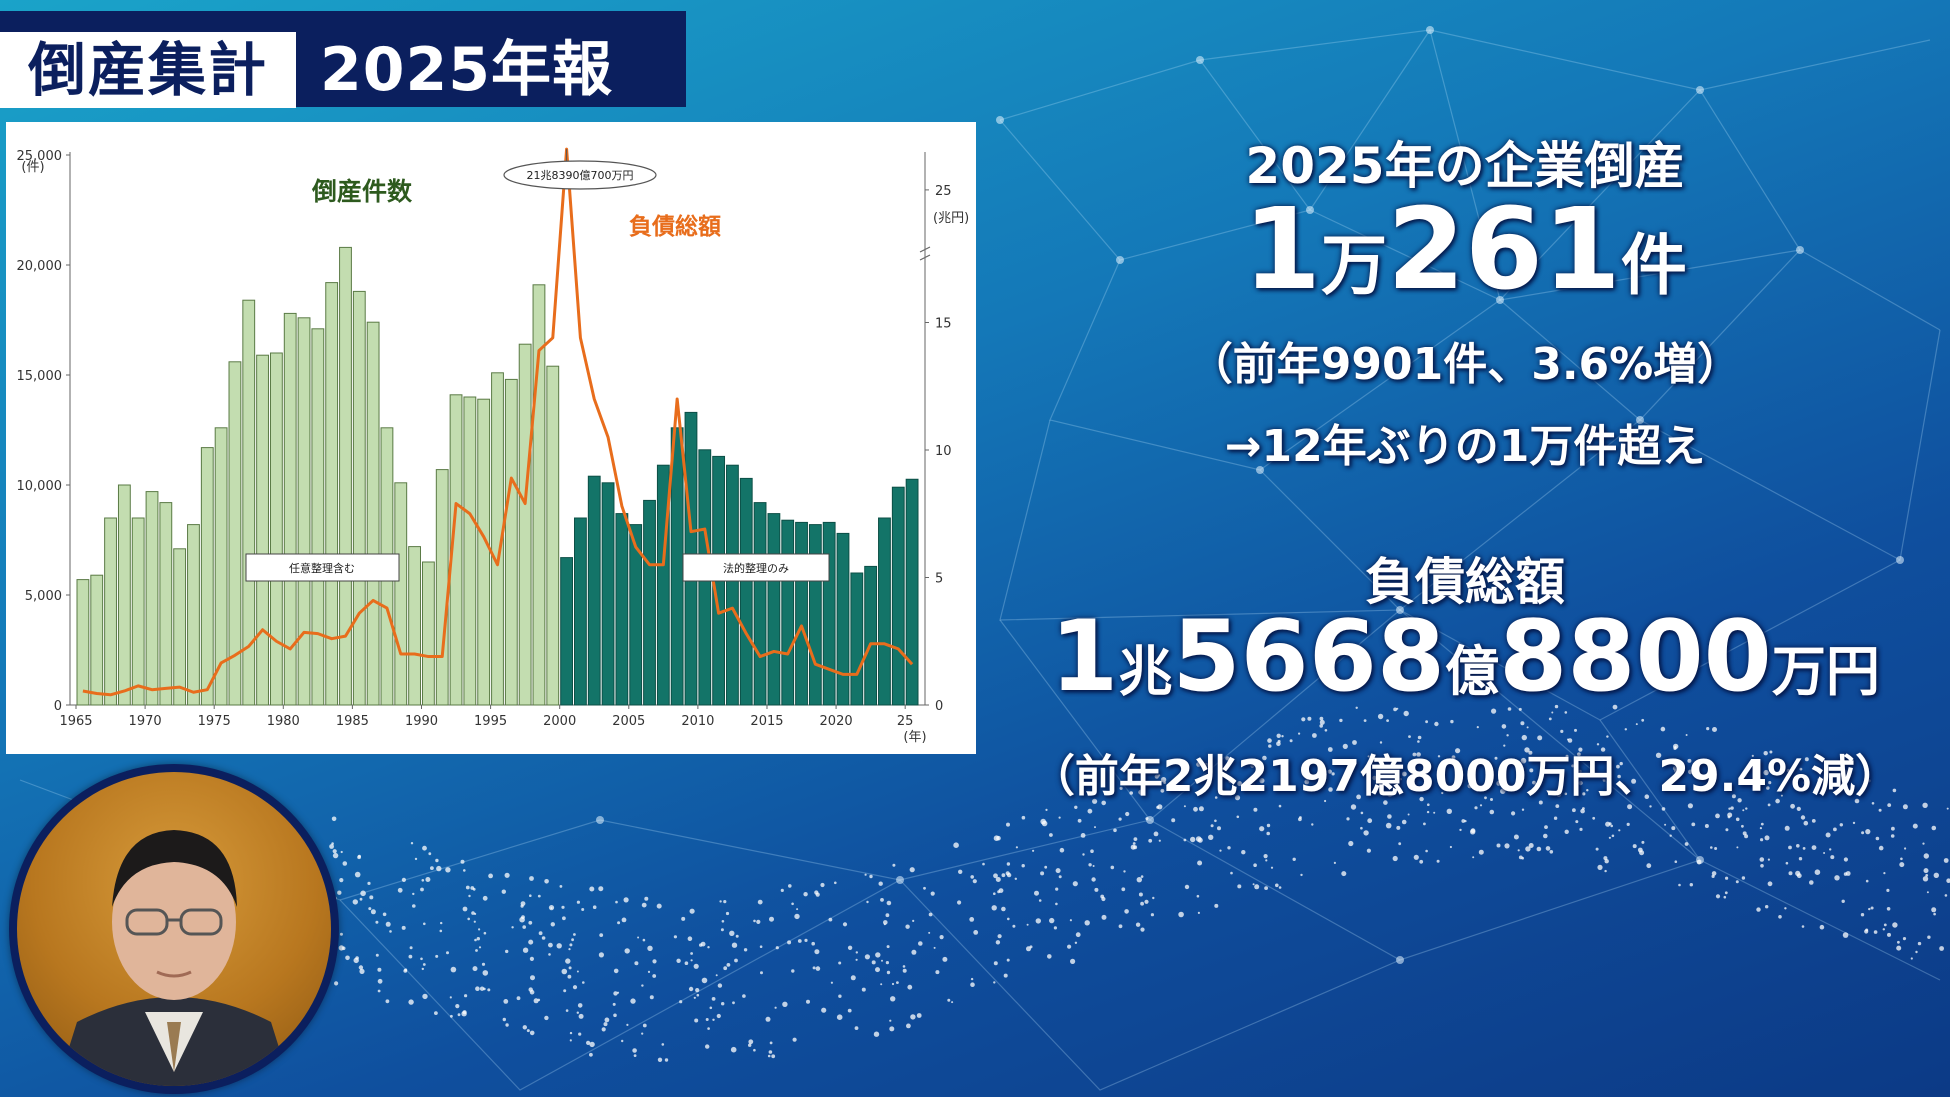  What do you see at coordinates (148, 70) in the screenshot?
I see `title-main: 倒産集計` at bounding box center [148, 70].